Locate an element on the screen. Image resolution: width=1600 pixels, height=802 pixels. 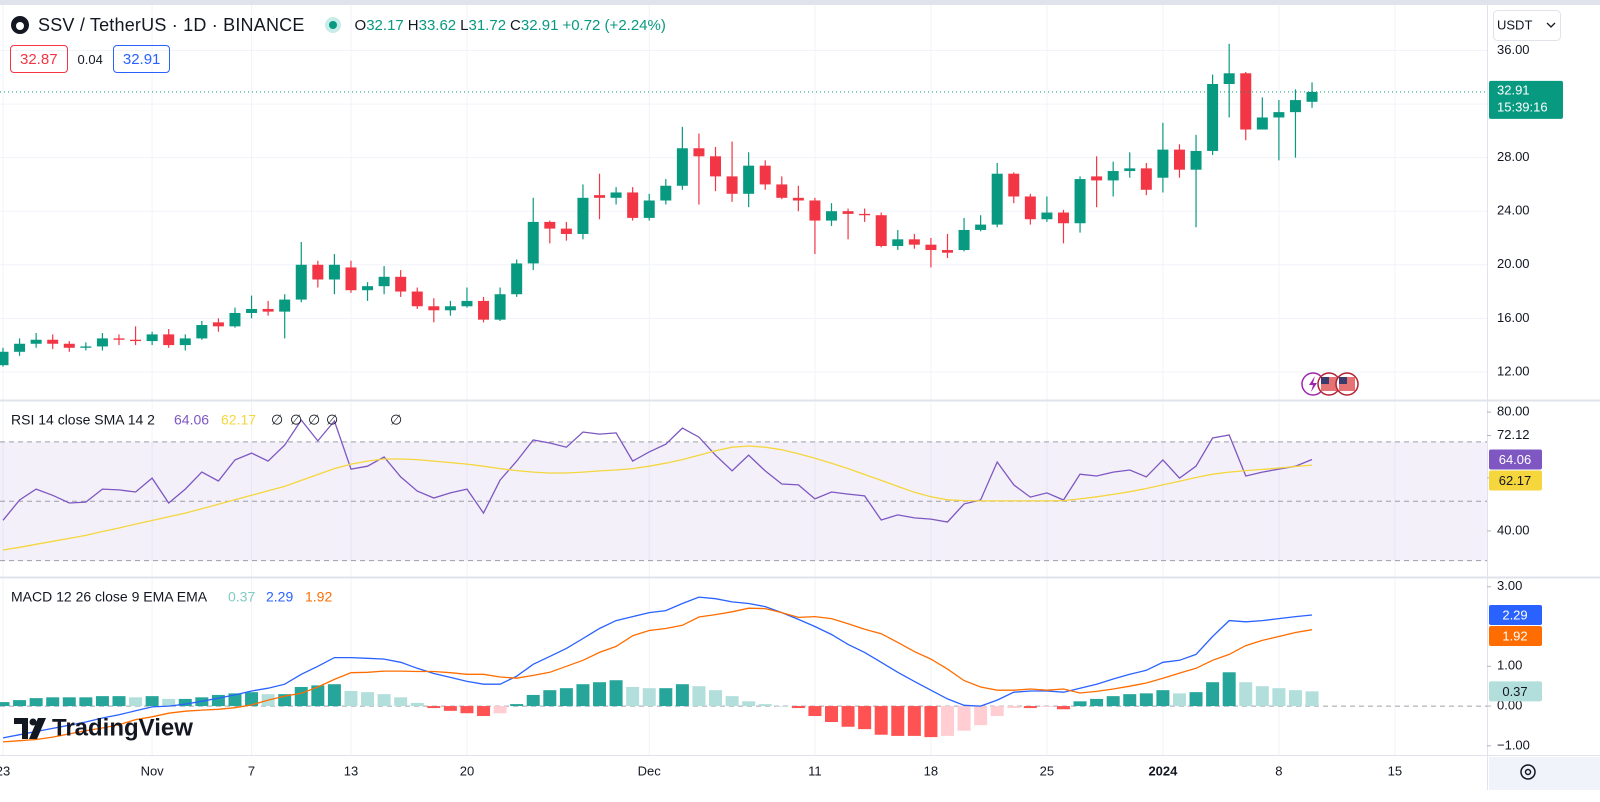
sell-button: 32.87 is located at coordinates (39, 59).